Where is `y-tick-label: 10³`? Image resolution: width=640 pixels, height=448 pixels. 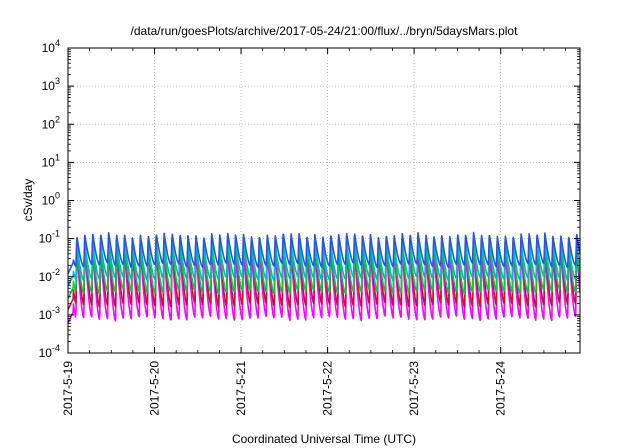 y-tick-label: 10³ is located at coordinates (51, 84).